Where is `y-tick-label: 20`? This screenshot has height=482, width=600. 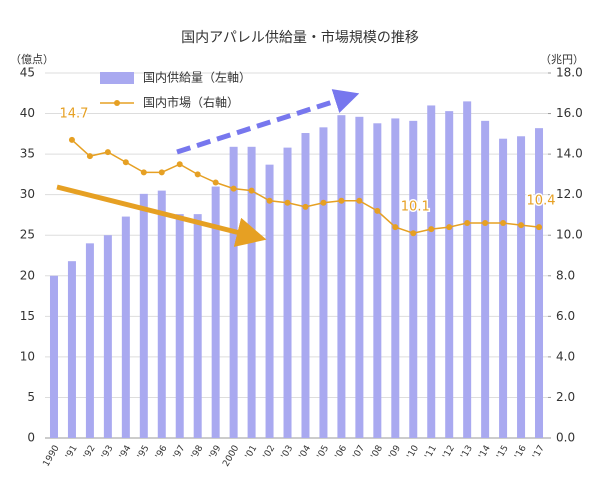 y-tick-label: 20 is located at coordinates (27, 275).